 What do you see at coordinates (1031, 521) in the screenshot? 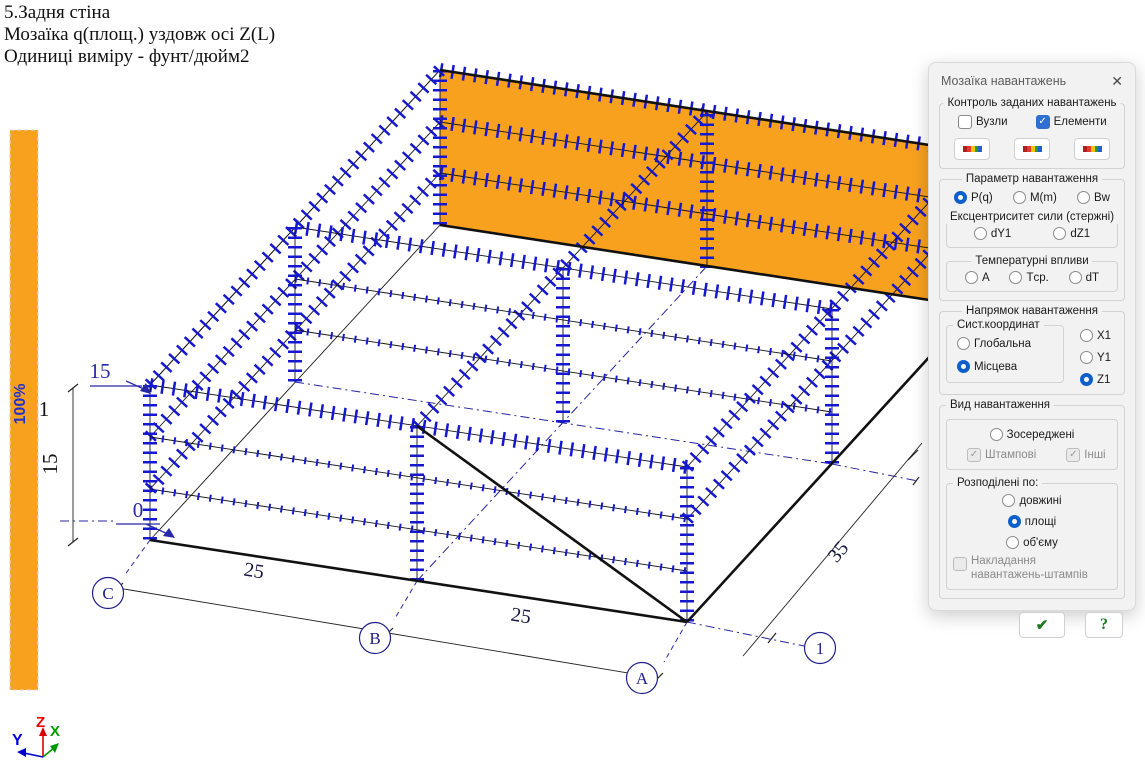
I see `radio-by-area: площі` at bounding box center [1031, 521].